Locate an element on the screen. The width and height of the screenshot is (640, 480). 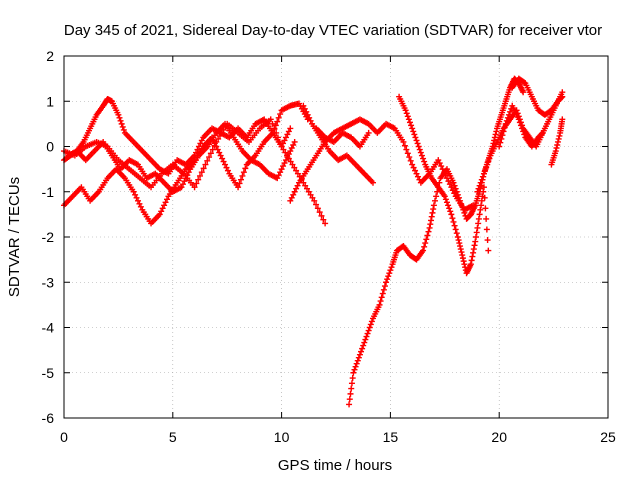
y-axis-title: SDTVAR / TECUs is located at coordinates (14, 237).